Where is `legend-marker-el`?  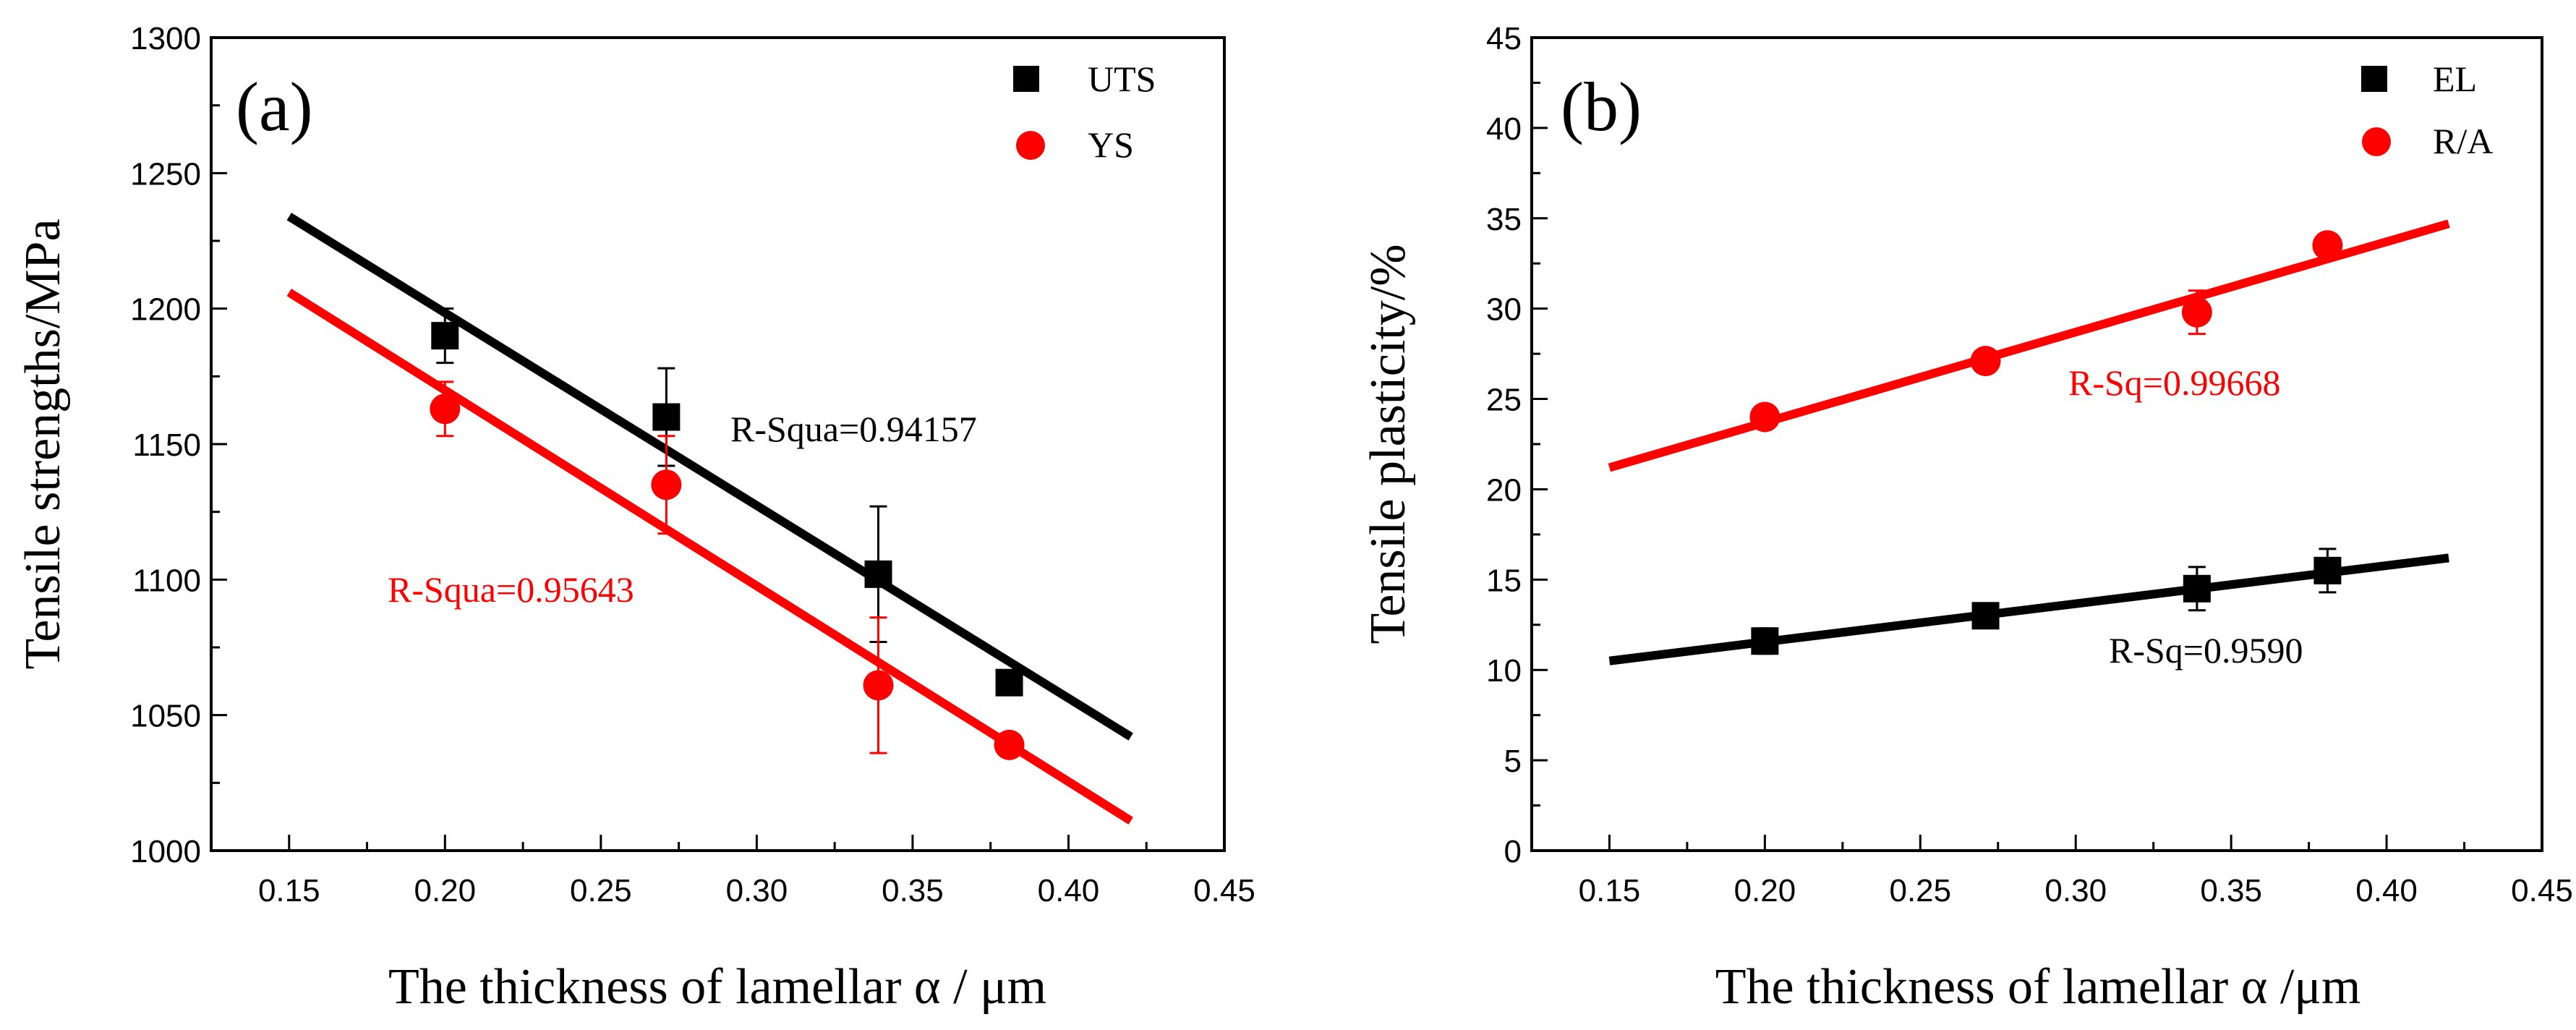 legend-marker-el is located at coordinates (2374, 79).